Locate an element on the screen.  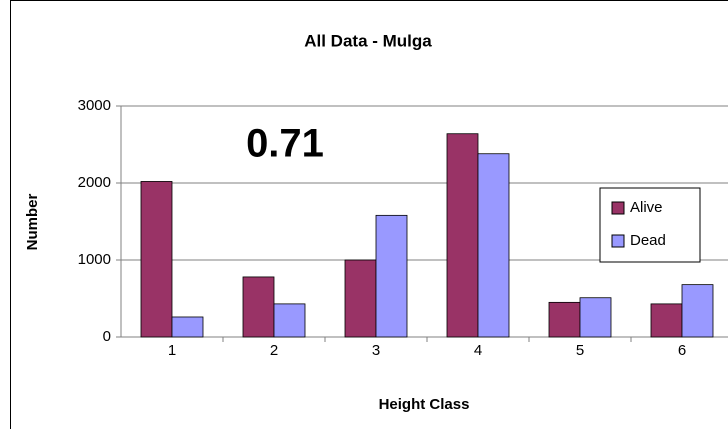
y-axis-label: Number is located at coordinates (32, 222).